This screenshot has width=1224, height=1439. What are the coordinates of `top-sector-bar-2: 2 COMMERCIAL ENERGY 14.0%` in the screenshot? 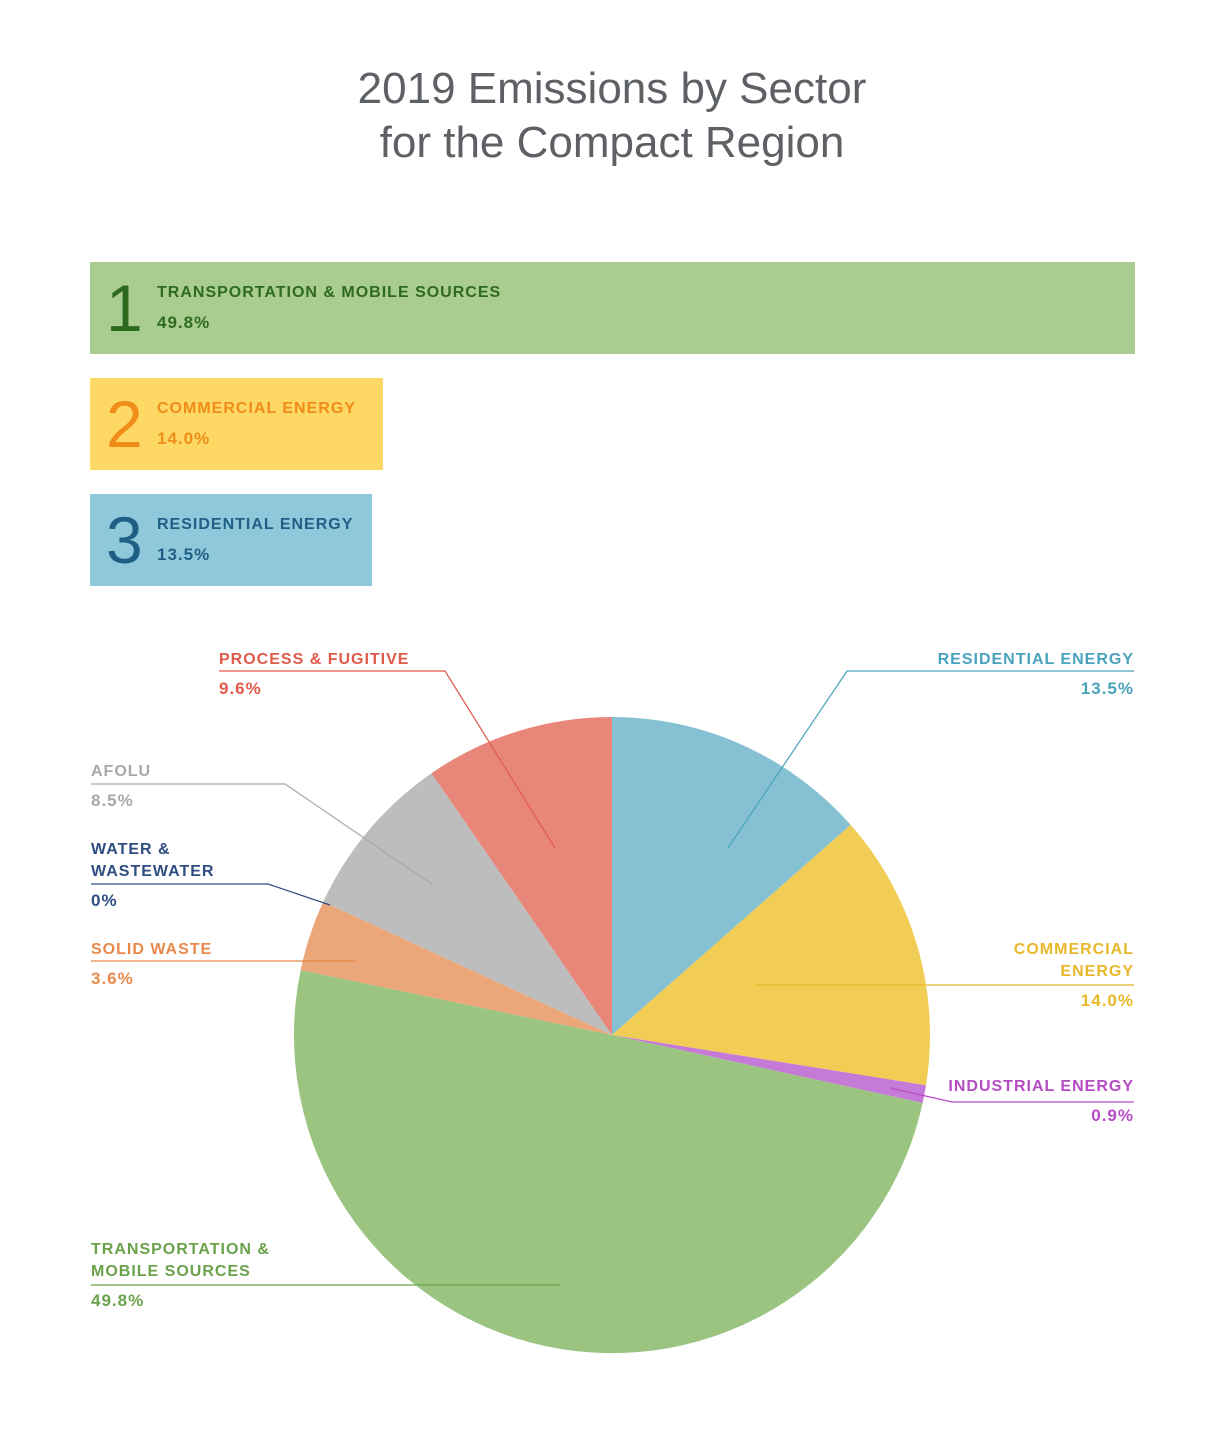 It's located at (236, 424).